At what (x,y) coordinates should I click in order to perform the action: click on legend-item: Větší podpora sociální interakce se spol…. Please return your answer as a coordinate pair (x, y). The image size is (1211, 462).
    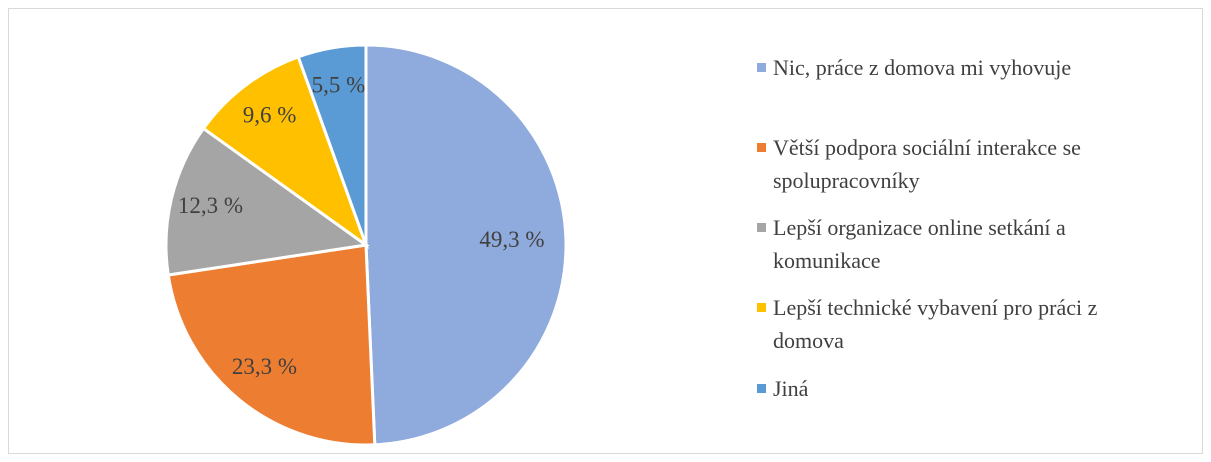
    Looking at the image, I should click on (962, 164).